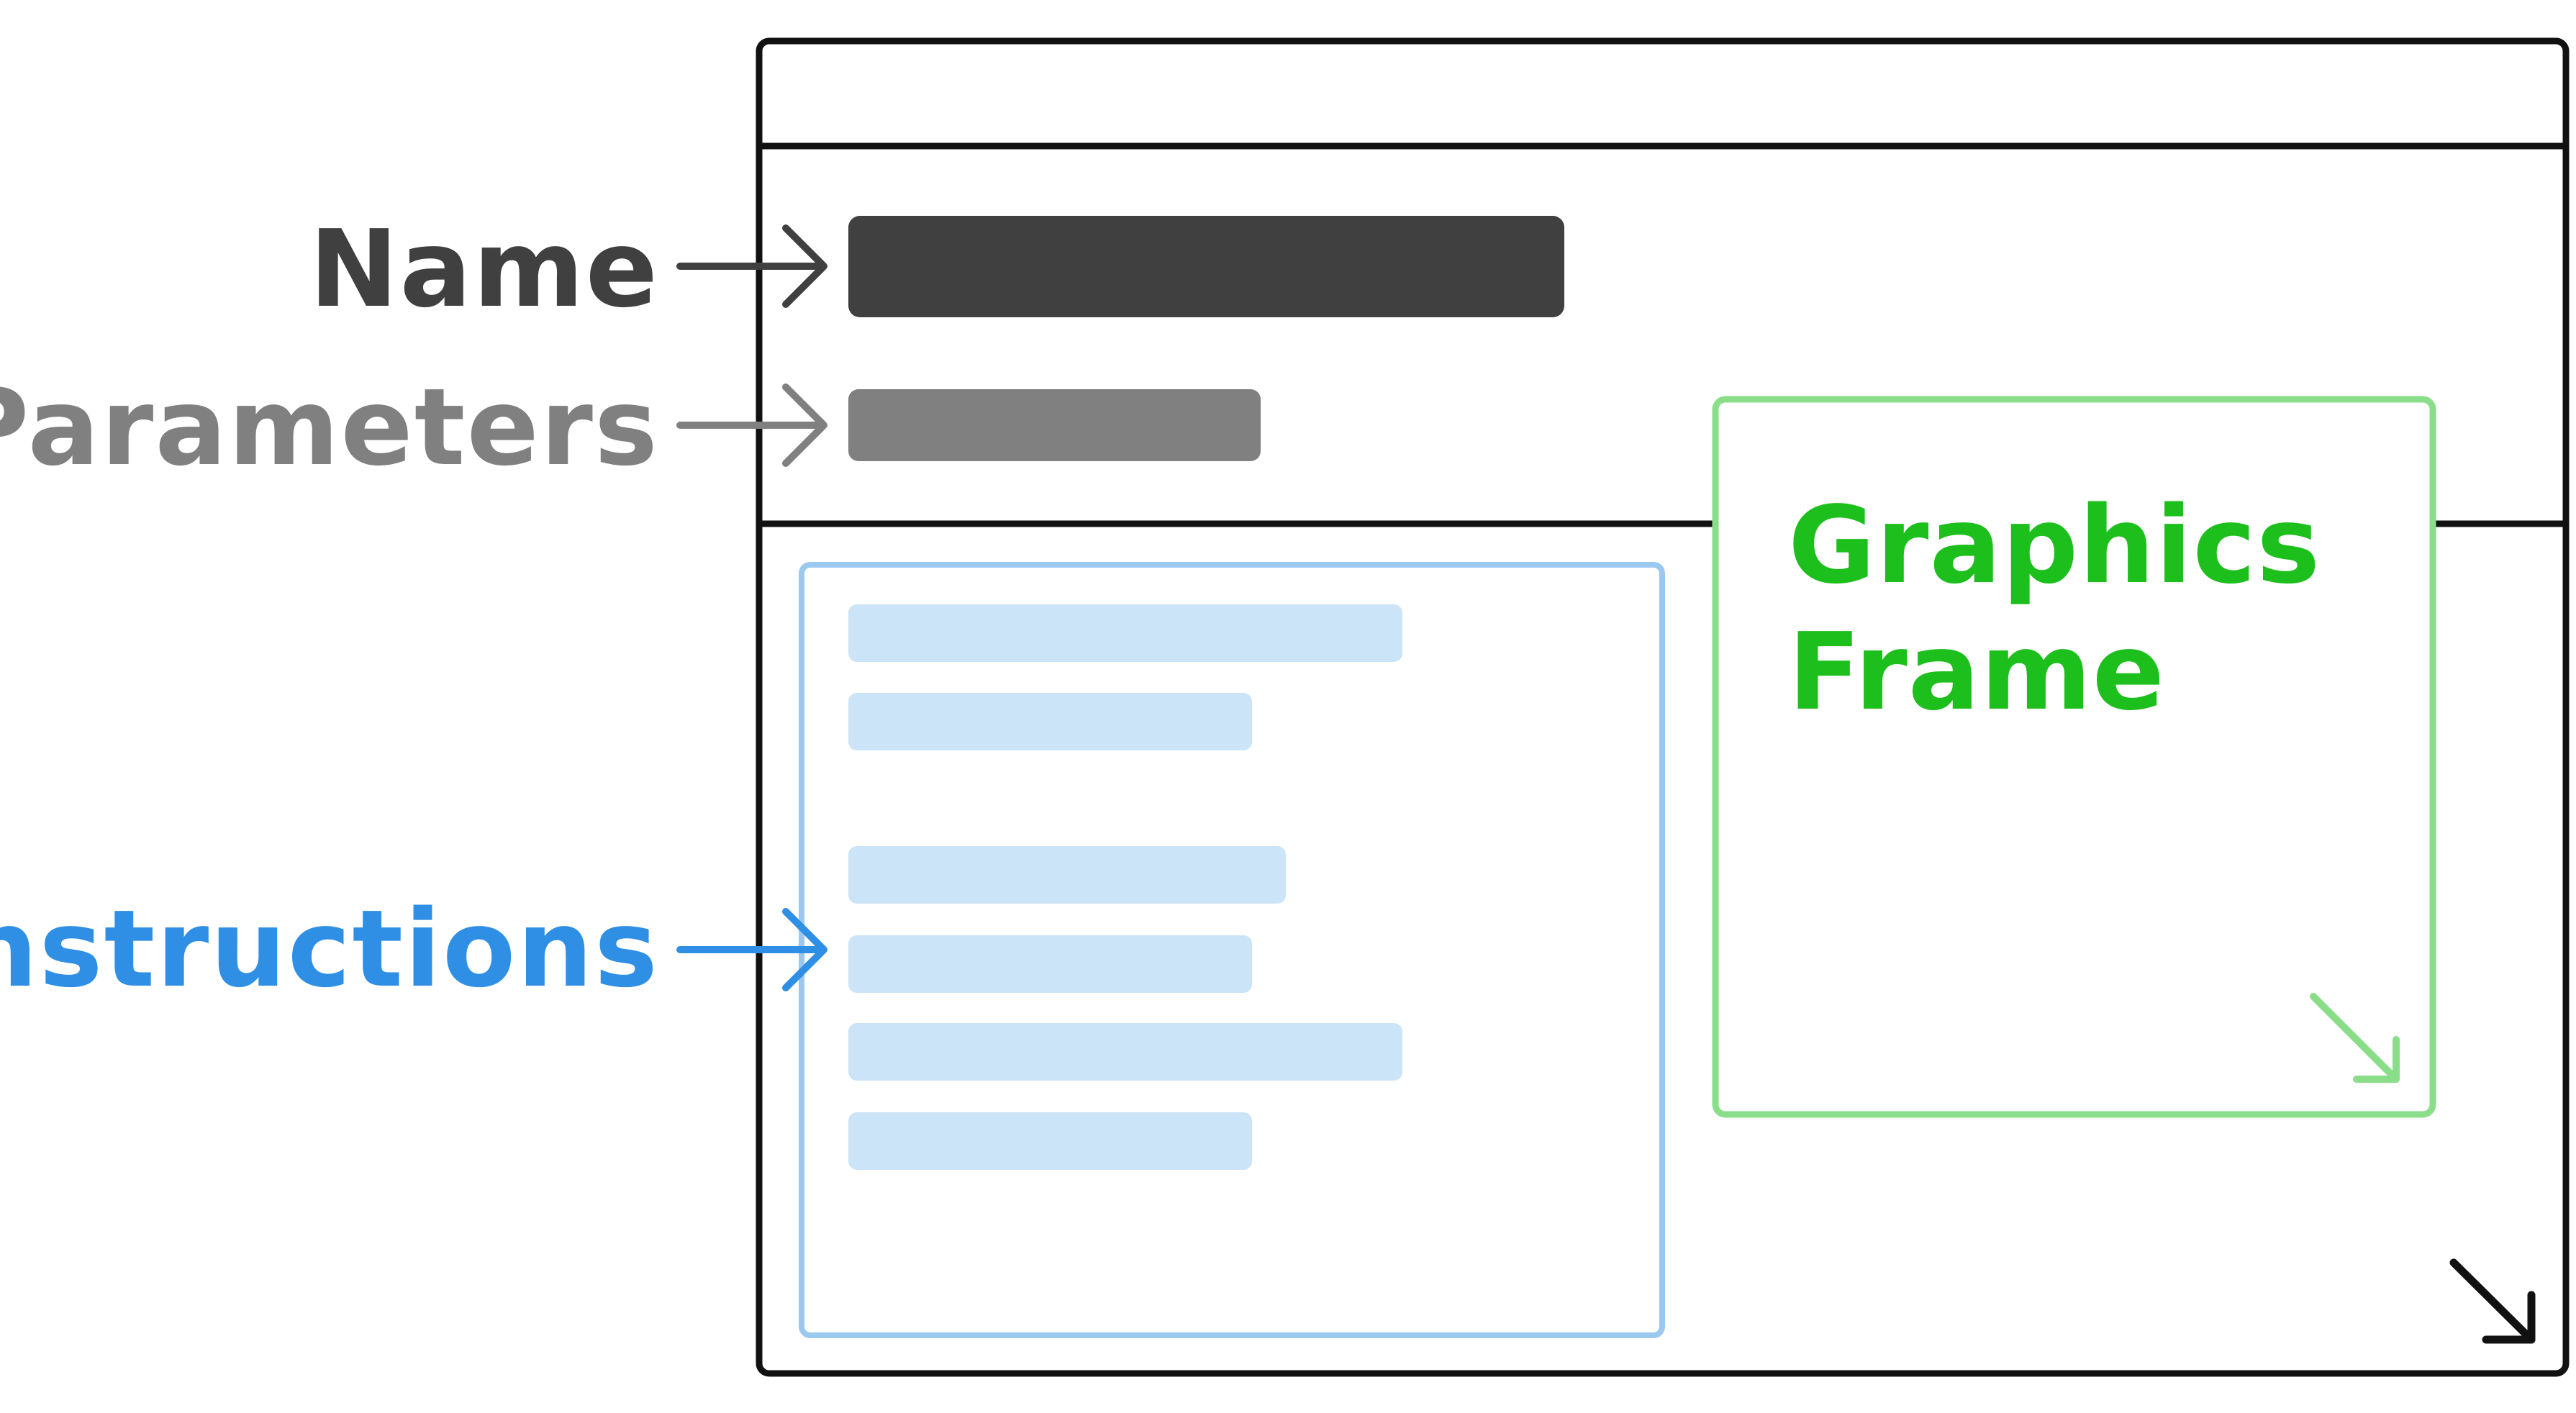 The image size is (2576, 1413). I want to click on parameters-callout-label: Parameters, so click(329, 427).